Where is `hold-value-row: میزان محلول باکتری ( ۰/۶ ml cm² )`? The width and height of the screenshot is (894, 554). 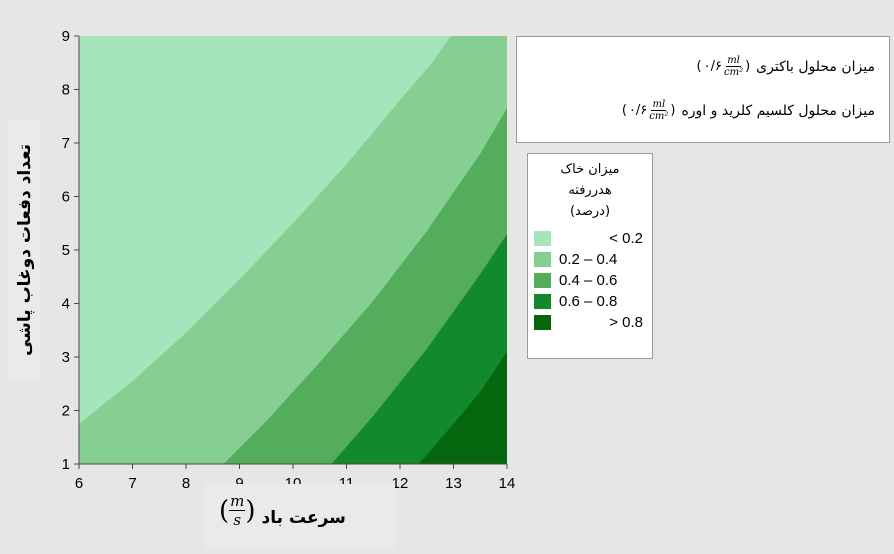
hold-value-row: میزان محلول باکتری ( ۰/۶ ml cm² ) is located at coordinates (786, 66).